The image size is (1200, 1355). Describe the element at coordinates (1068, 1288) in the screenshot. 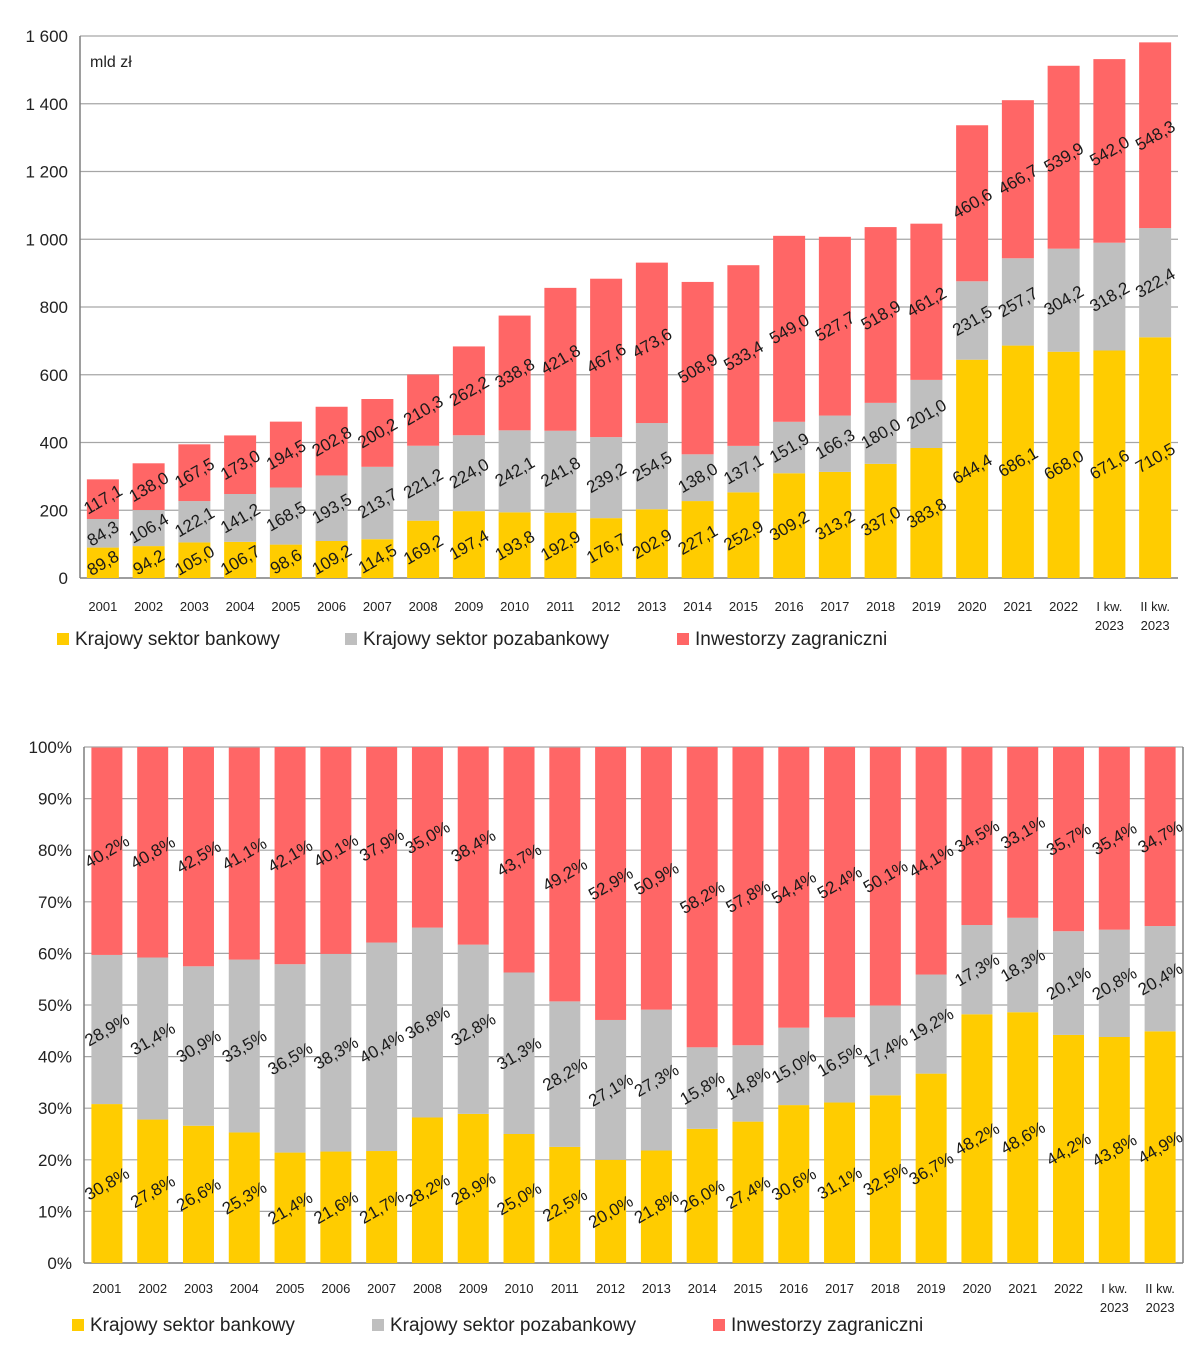

I see `x-tick-label: 2022` at that location.